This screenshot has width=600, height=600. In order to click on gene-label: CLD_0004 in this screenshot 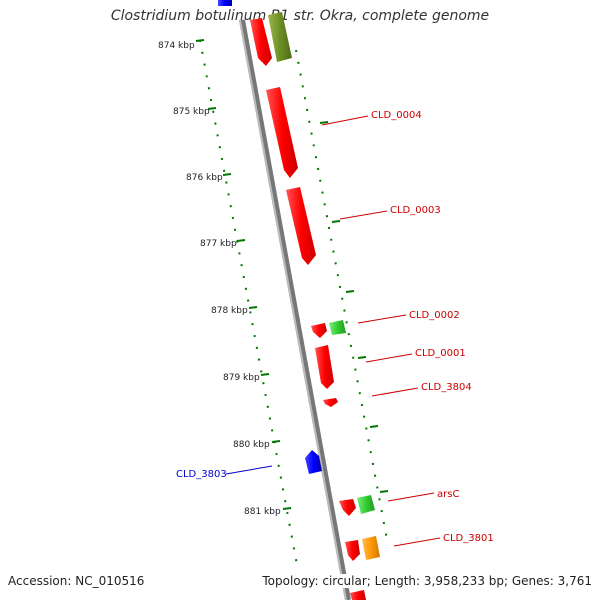, I will do `click(396, 115)`.